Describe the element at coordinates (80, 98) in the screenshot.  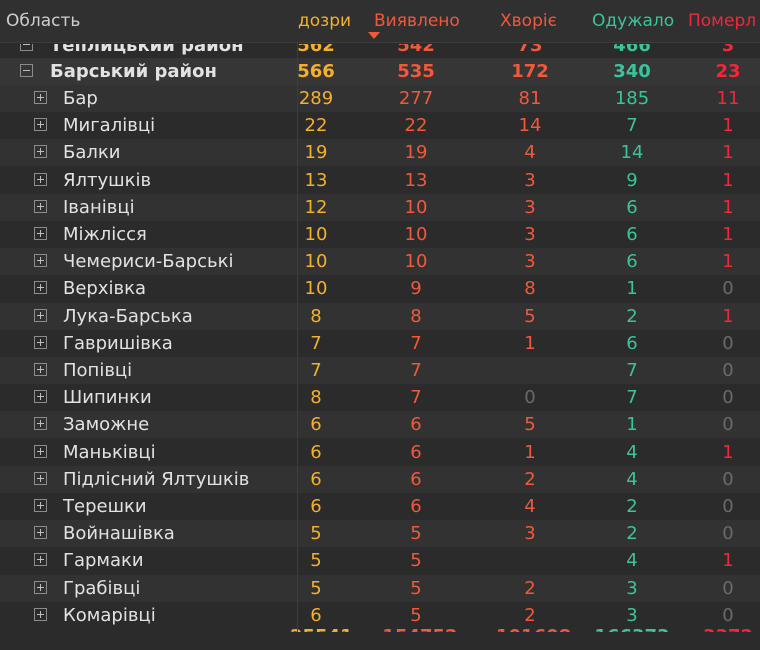
I see `row-name: Бар` at that location.